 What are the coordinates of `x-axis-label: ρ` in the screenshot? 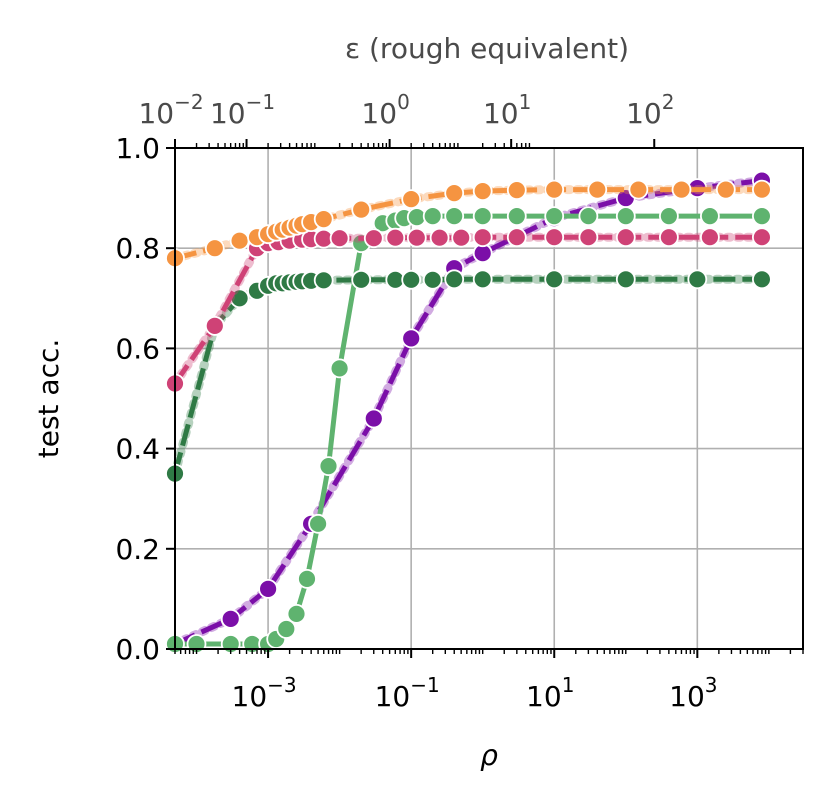 It's located at (489, 755).